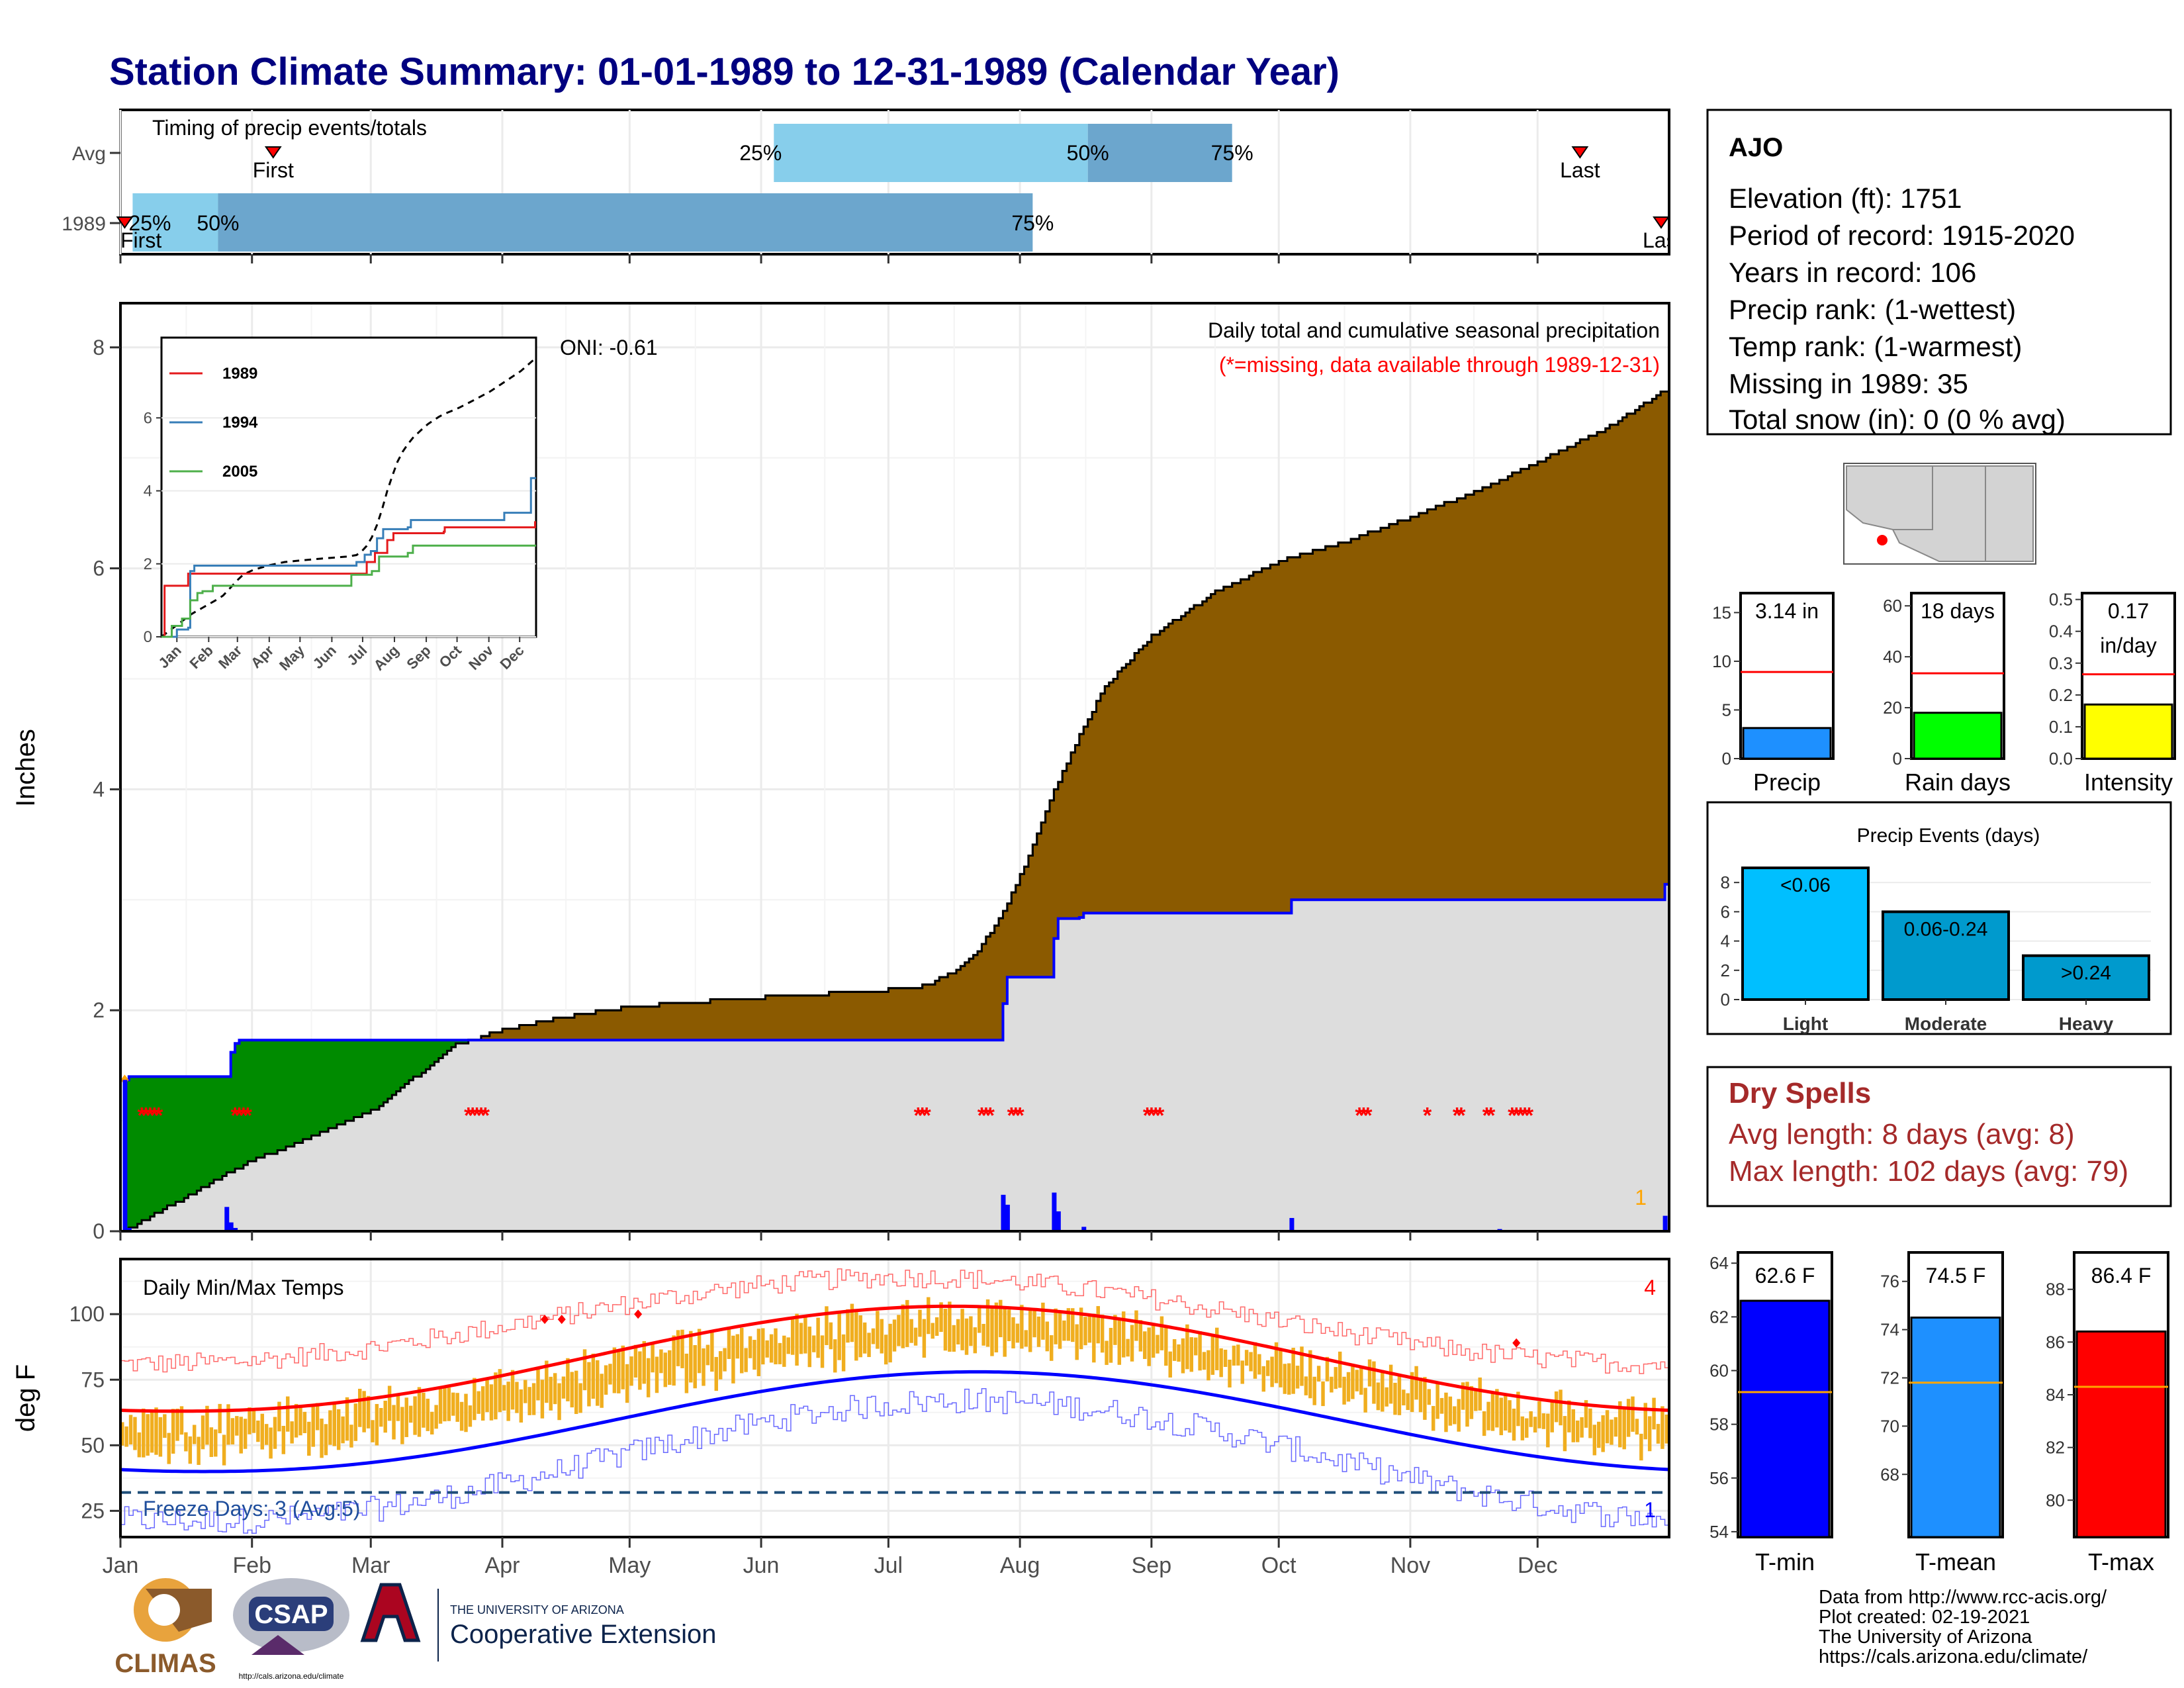 The width and height of the screenshot is (2184, 1688). What do you see at coordinates (583, 1634) in the screenshot?
I see `ua-bottom-text: Cooperative Extension` at bounding box center [583, 1634].